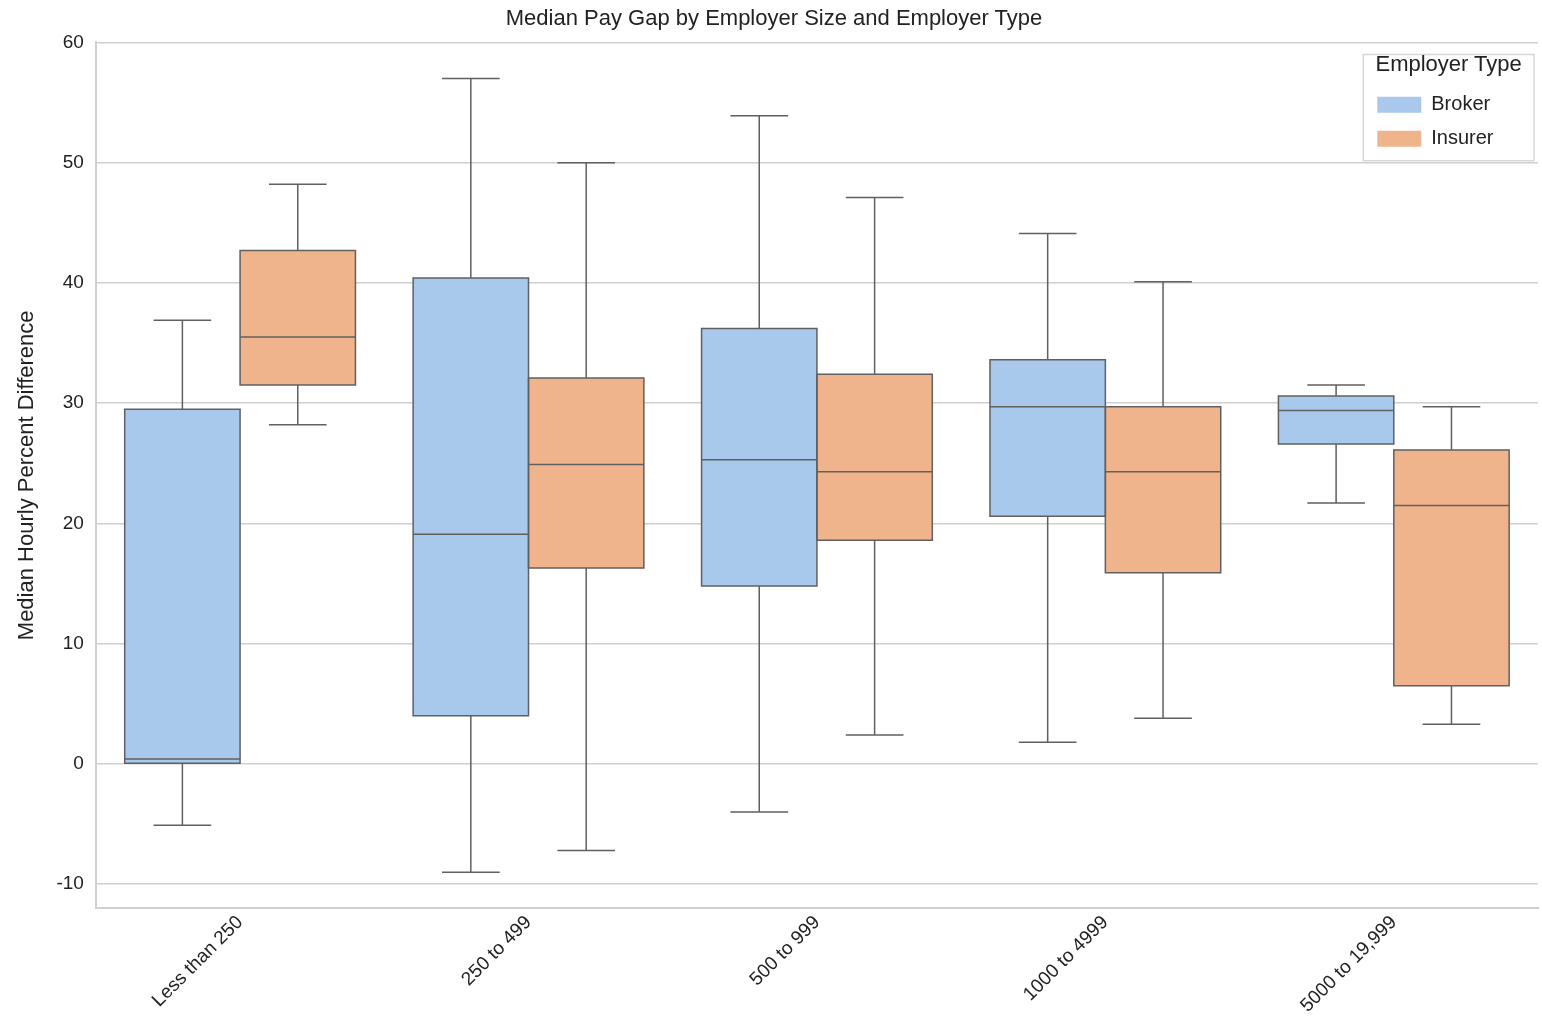 The image size is (1542, 1024). What do you see at coordinates (70, 883) in the screenshot?
I see `y-tick-label: -10` at bounding box center [70, 883].